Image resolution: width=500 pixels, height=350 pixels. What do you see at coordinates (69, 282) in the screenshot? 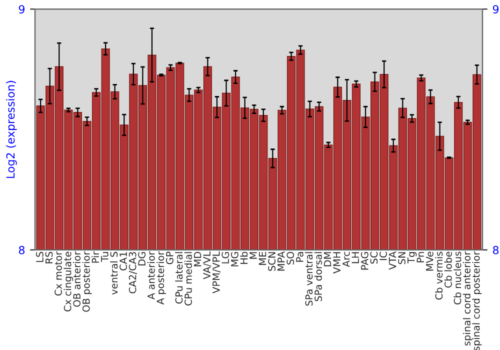
I see `x-tick-label: Cx cingulate` at bounding box center [69, 282].